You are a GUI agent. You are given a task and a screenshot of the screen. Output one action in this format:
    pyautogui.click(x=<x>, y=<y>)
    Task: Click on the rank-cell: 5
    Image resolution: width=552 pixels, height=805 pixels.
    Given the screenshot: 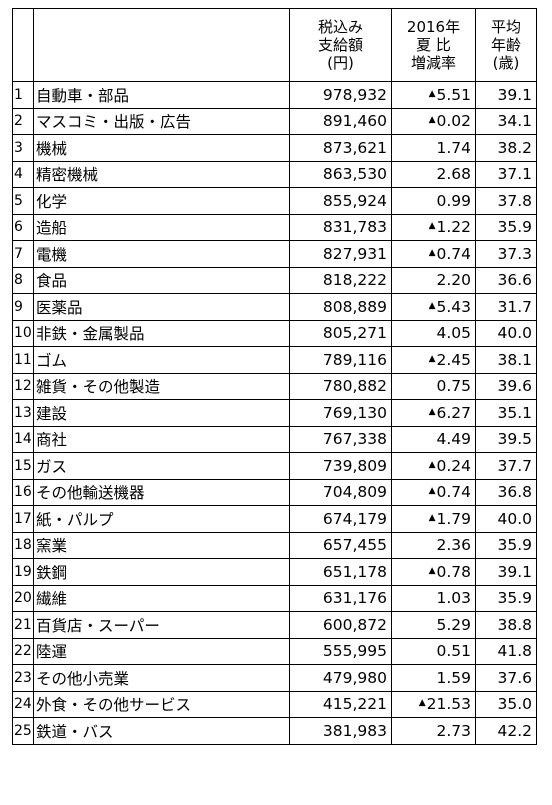 What is the action you would take?
    pyautogui.click(x=23, y=201)
    